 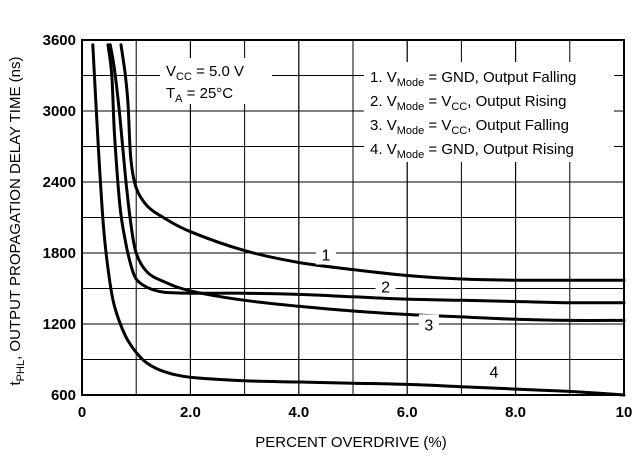 What do you see at coordinates (468, 103) in the screenshot?
I see `legend-entry-2: 2. VMode = VCC, Output Rising` at bounding box center [468, 103].